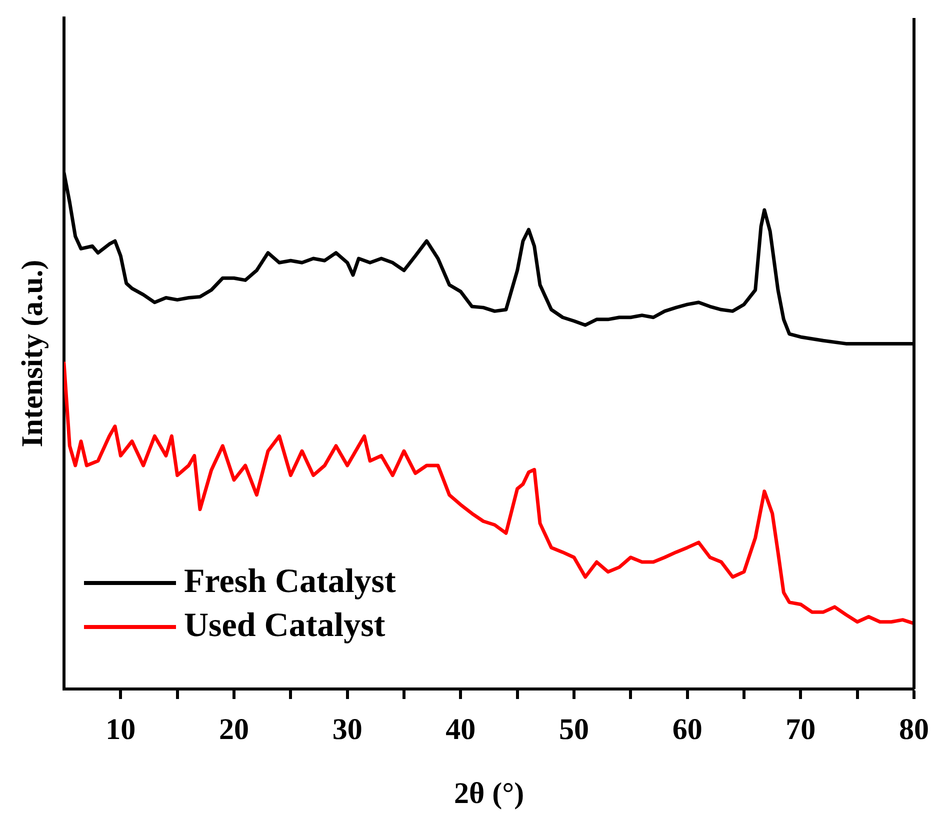  I want to click on x-tick-label: 10, so click(121, 729).